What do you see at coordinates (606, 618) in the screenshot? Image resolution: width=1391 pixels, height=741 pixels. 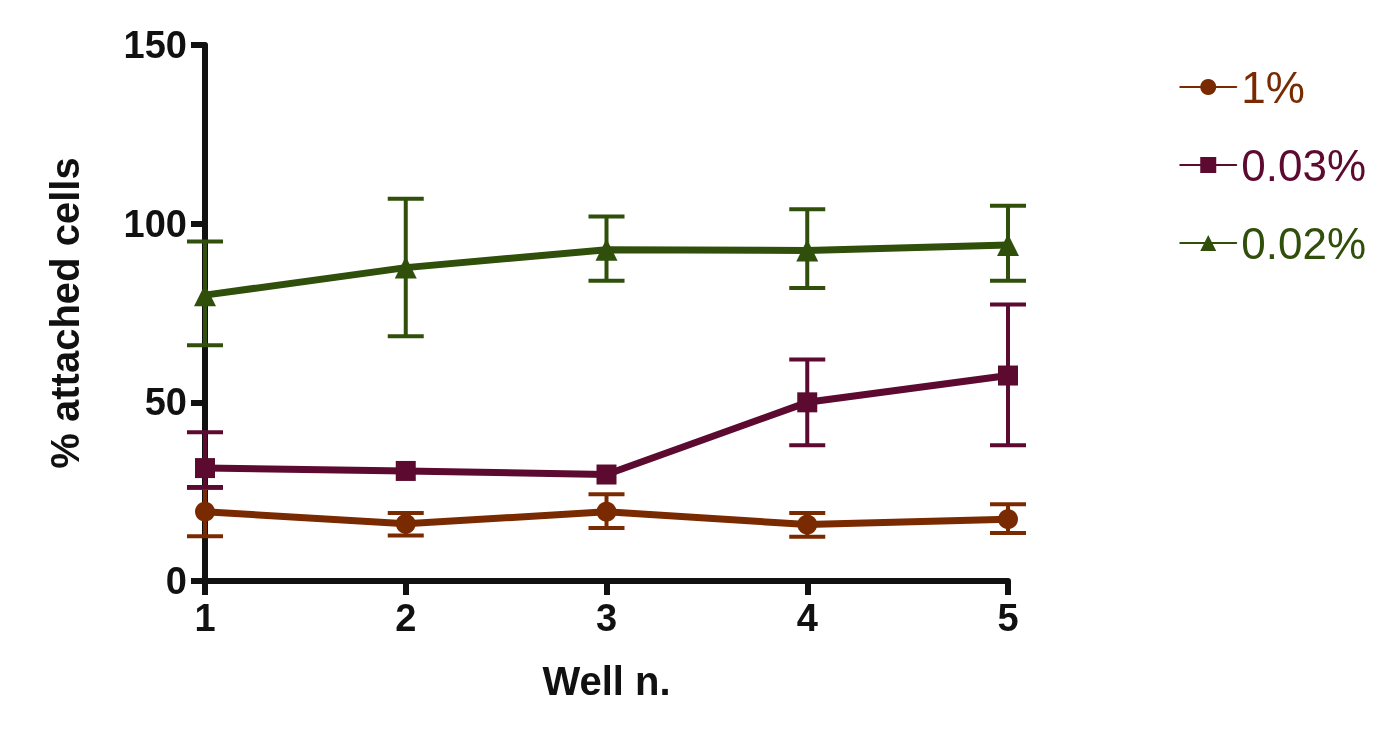 I see `x-tick-label: 3` at bounding box center [606, 618].